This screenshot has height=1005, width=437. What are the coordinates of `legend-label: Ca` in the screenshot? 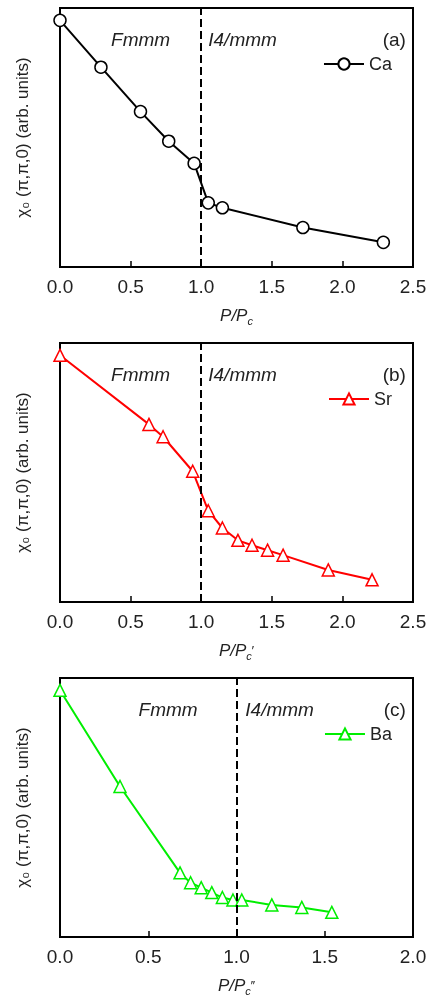 It's located at (380, 64).